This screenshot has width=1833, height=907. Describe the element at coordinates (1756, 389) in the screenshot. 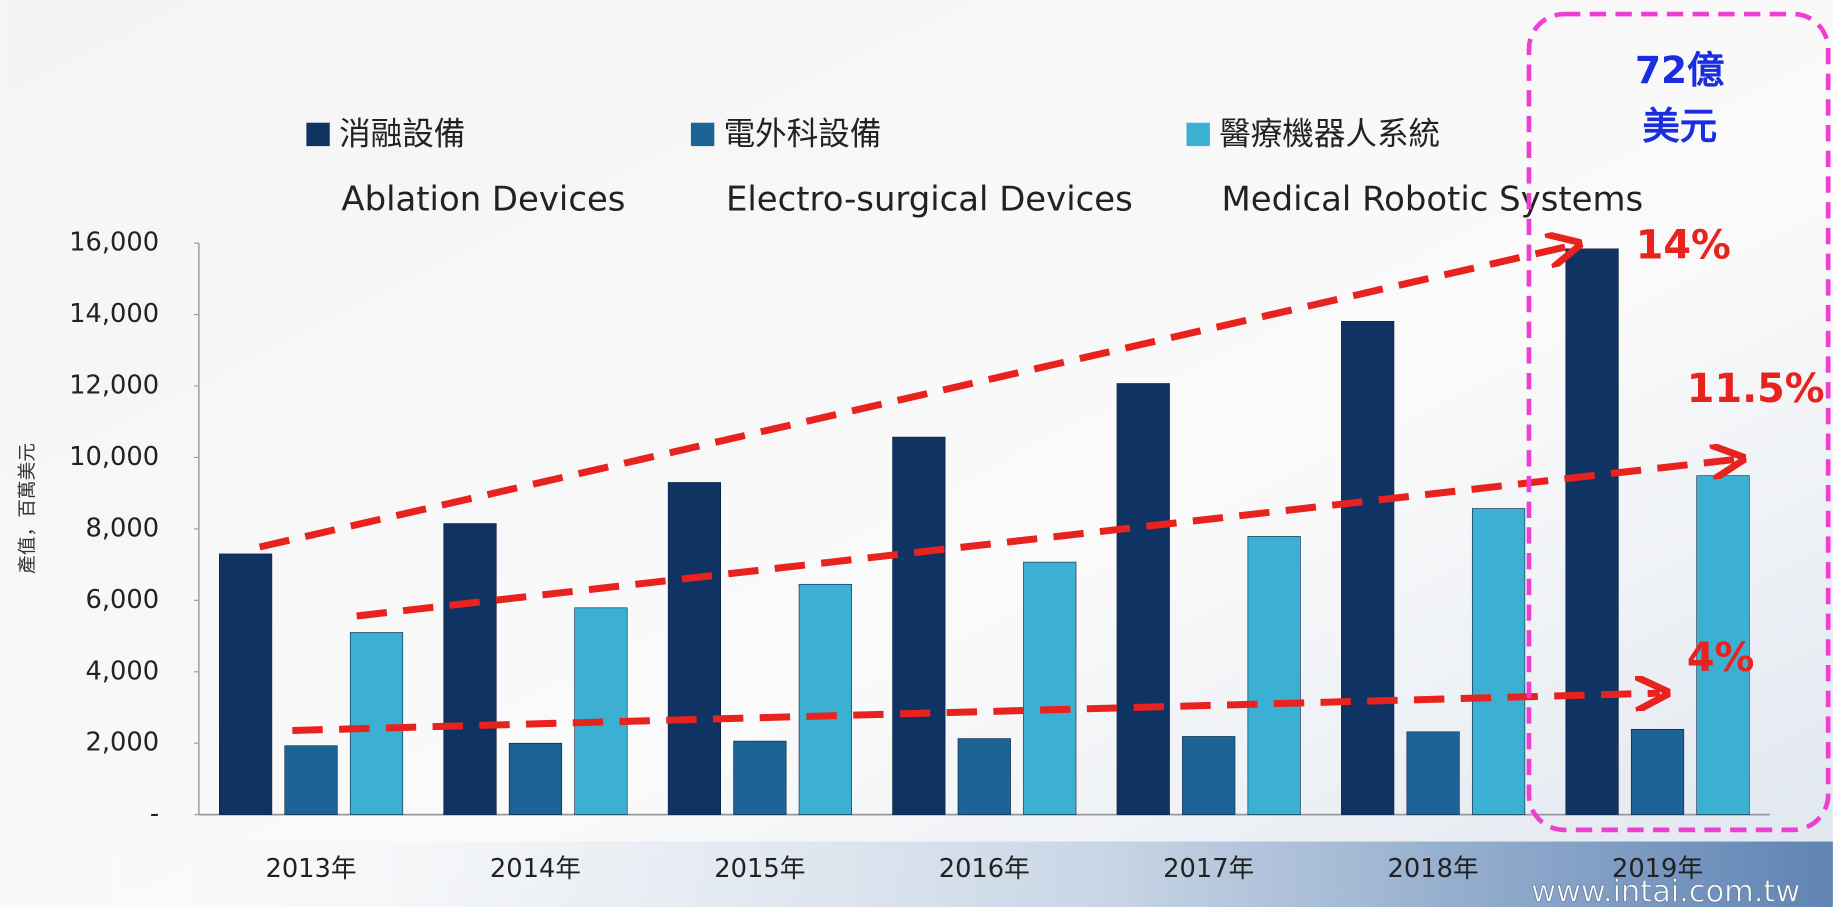

I see `growth-label: 11.5%` at that location.